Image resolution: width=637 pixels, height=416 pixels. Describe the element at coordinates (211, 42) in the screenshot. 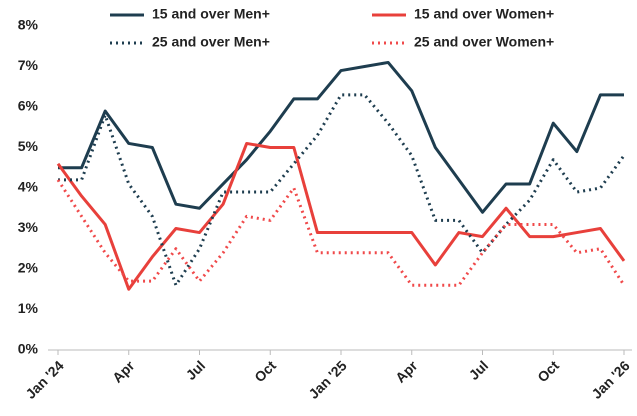

I see `legend-label: 25 and over Men+` at that location.